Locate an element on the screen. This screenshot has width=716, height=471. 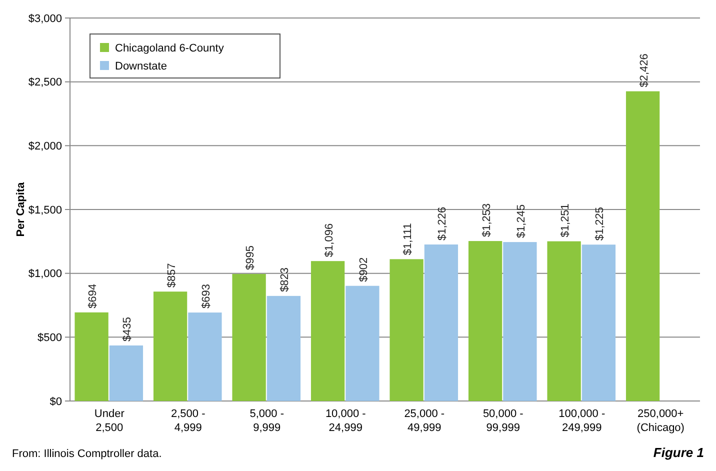
y-tick-label: $2,000 is located at coordinates (45, 146).